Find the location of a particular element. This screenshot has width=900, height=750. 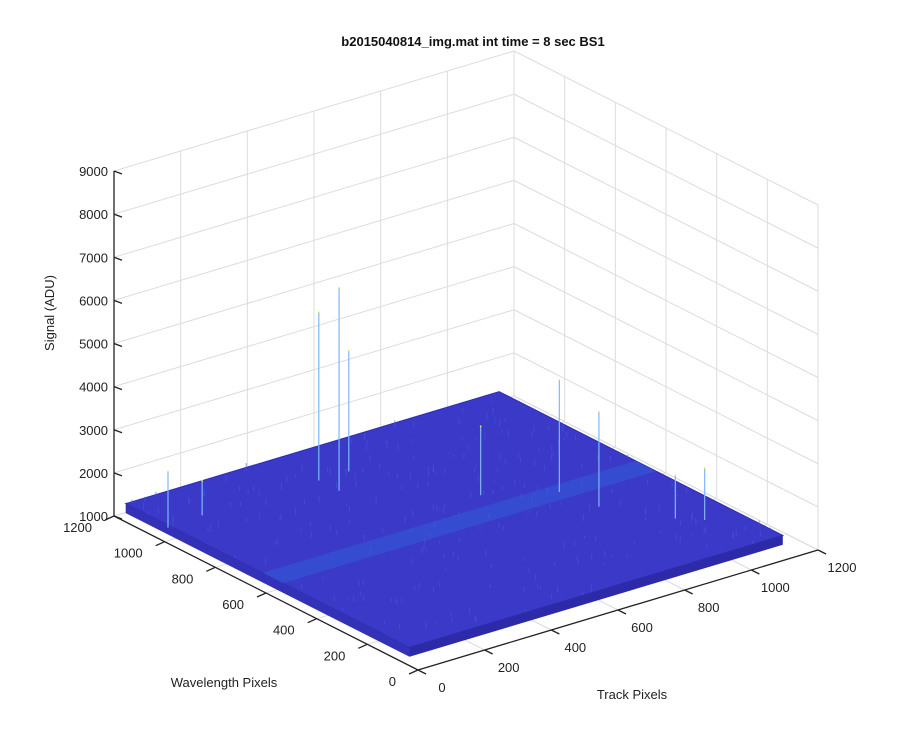

z-tick-label: 6000 is located at coordinates (93, 300).